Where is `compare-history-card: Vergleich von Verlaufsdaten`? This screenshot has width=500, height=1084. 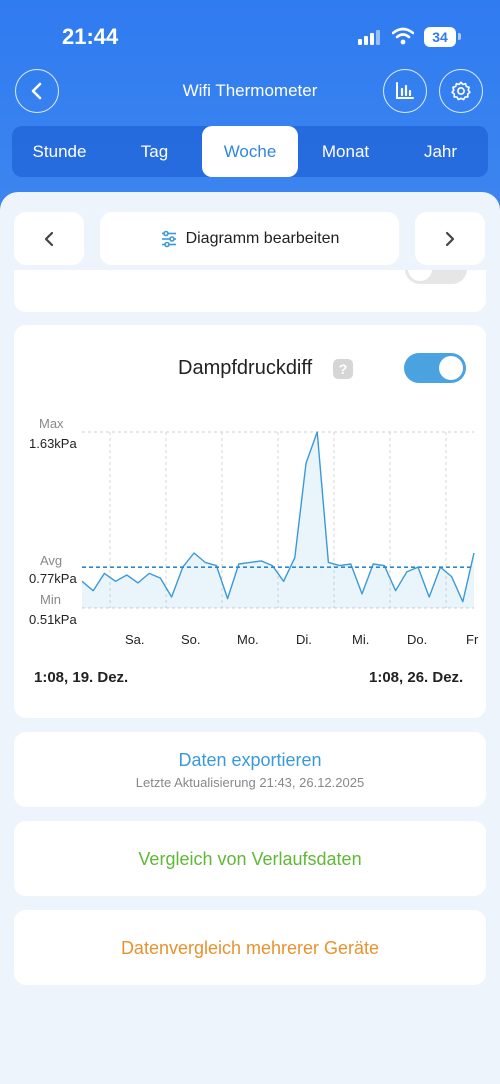
compare-history-card: Vergleich von Verlaufsdaten is located at coordinates (250, 858).